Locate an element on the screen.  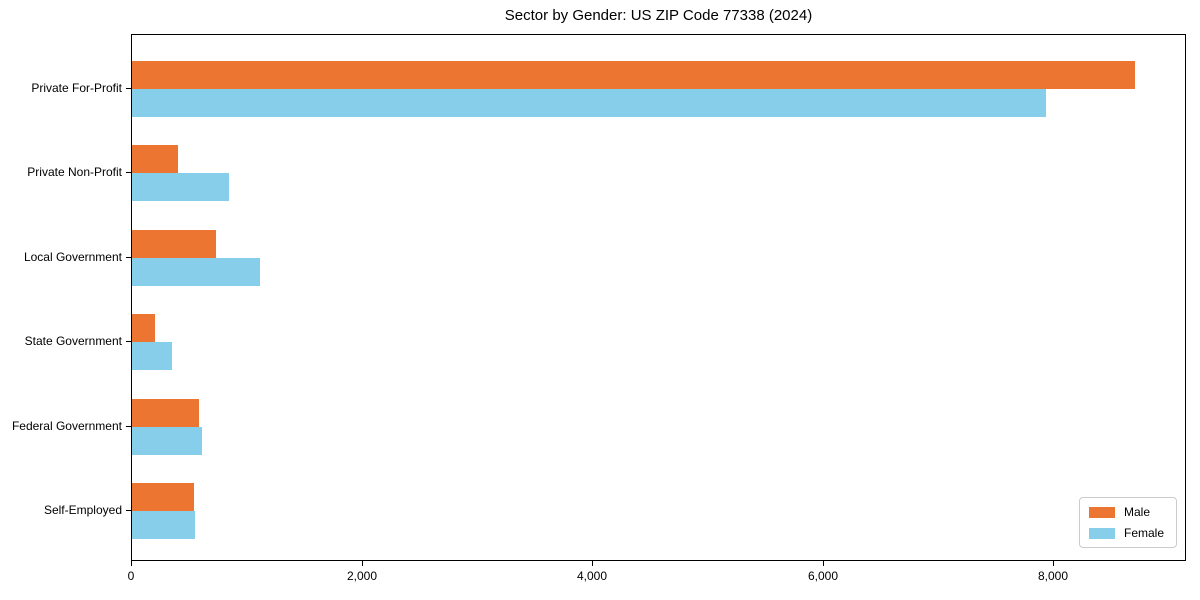
legend-entry-male: Male is located at coordinates (1126, 512).